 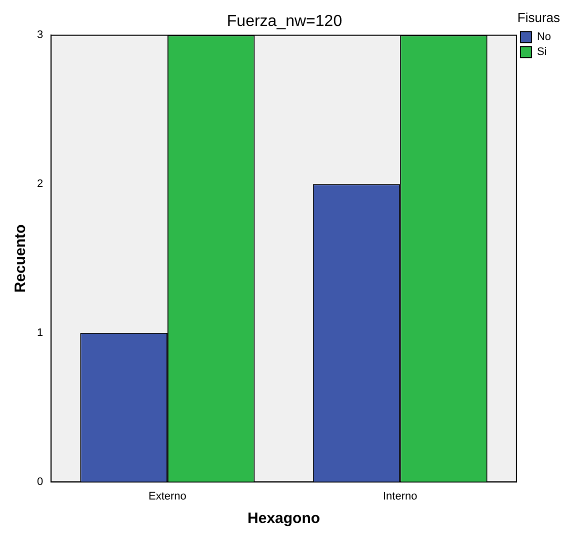 I want to click on x-axis-title: Hexagono, so click(x=284, y=519).